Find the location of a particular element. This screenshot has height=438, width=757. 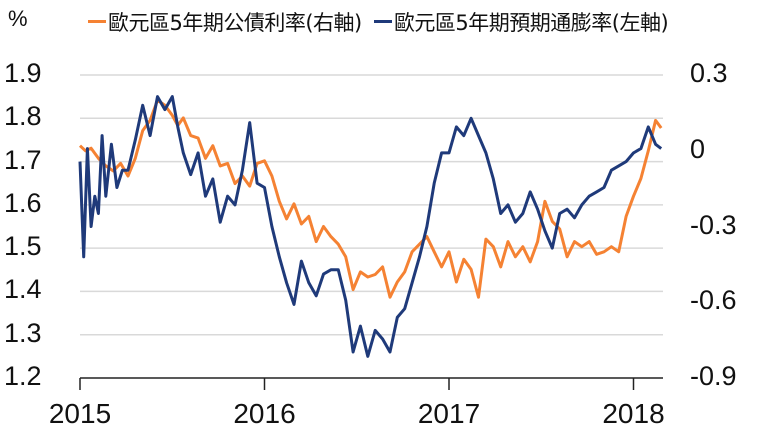

left-tick-label: 1.3 is located at coordinates (23, 332).